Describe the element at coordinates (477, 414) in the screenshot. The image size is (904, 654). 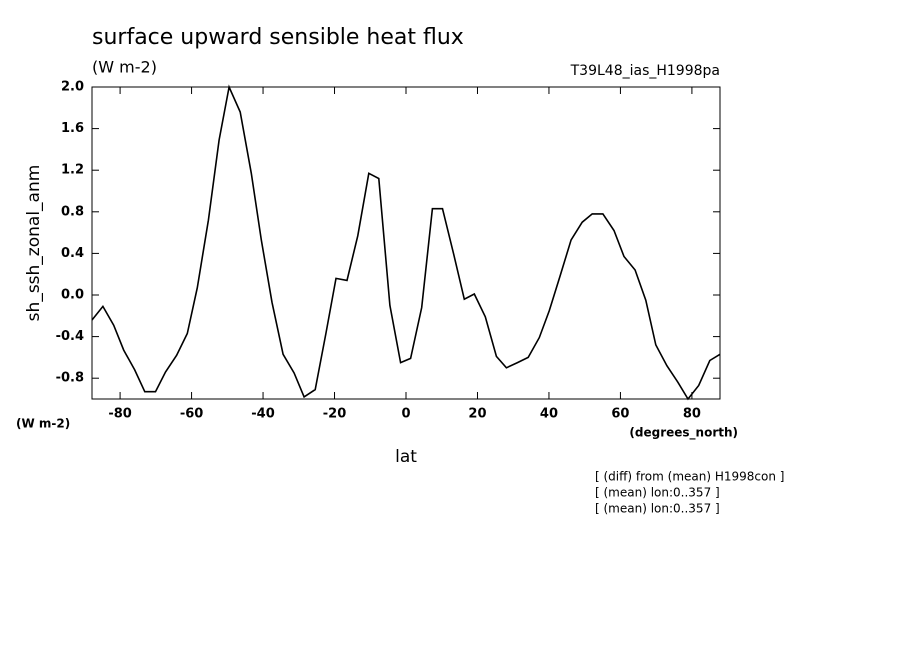
I see `x-tick-label: 20` at that location.